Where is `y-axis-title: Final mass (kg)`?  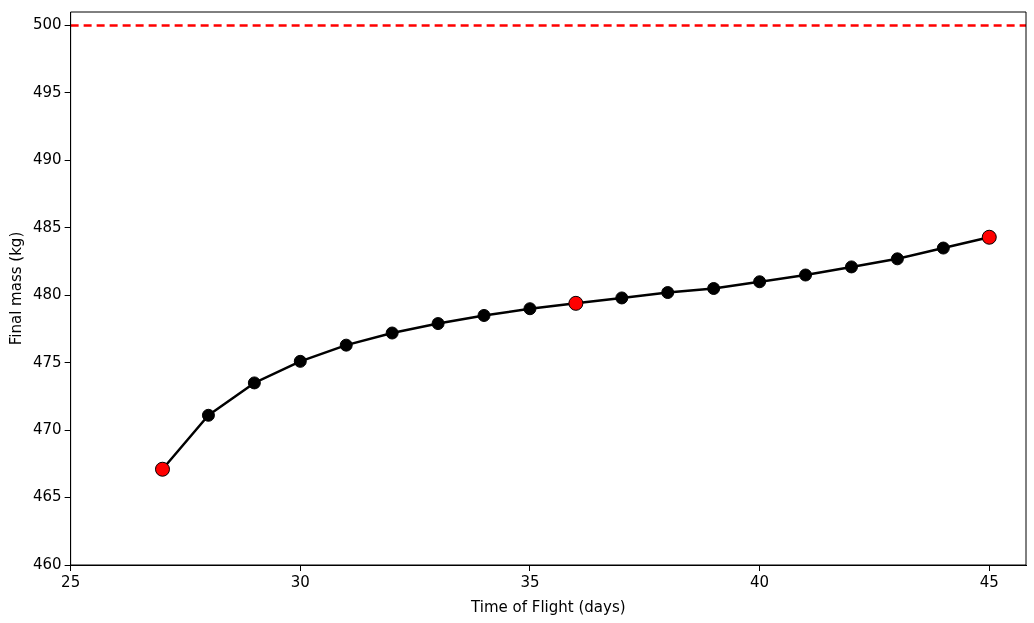 y-axis-title: Final mass (kg) is located at coordinates (15, 288).